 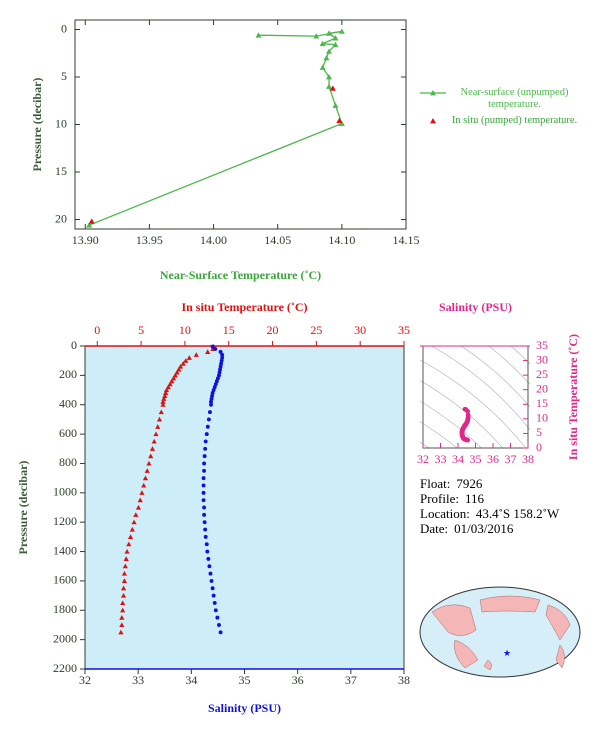 What do you see at coordinates (215, 128) in the screenshot?
I see `series-line` at bounding box center [215, 128].